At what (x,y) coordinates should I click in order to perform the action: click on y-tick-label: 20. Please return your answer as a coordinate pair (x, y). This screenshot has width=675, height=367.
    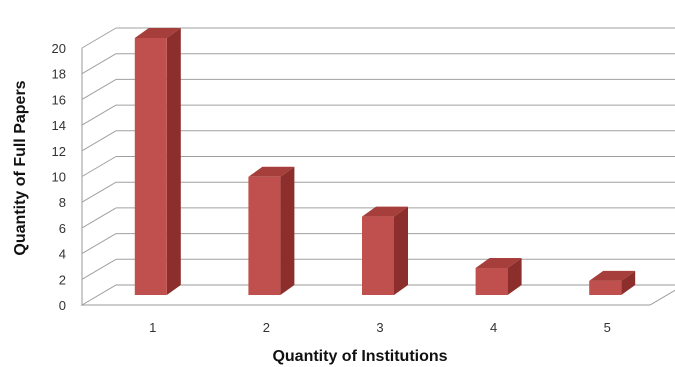
    Looking at the image, I should click on (59, 48).